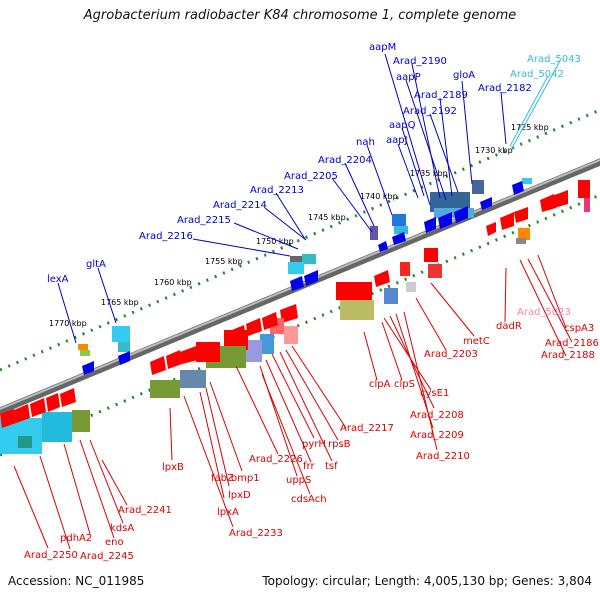 The height and width of the screenshot is (600, 600). I want to click on gene-label: nah, so click(365, 142).